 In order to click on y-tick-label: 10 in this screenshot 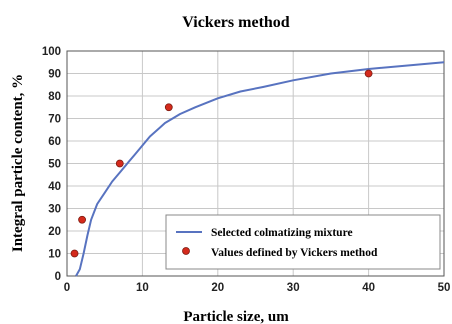, I will do `click(54, 255)`.